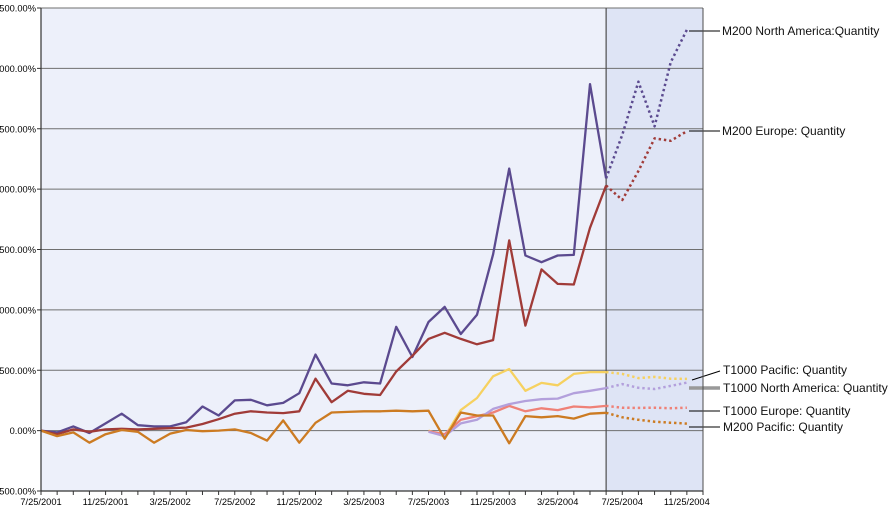  Describe the element at coordinates (106, 502) in the screenshot. I see `x-tick-label: 11/25/2001` at that location.